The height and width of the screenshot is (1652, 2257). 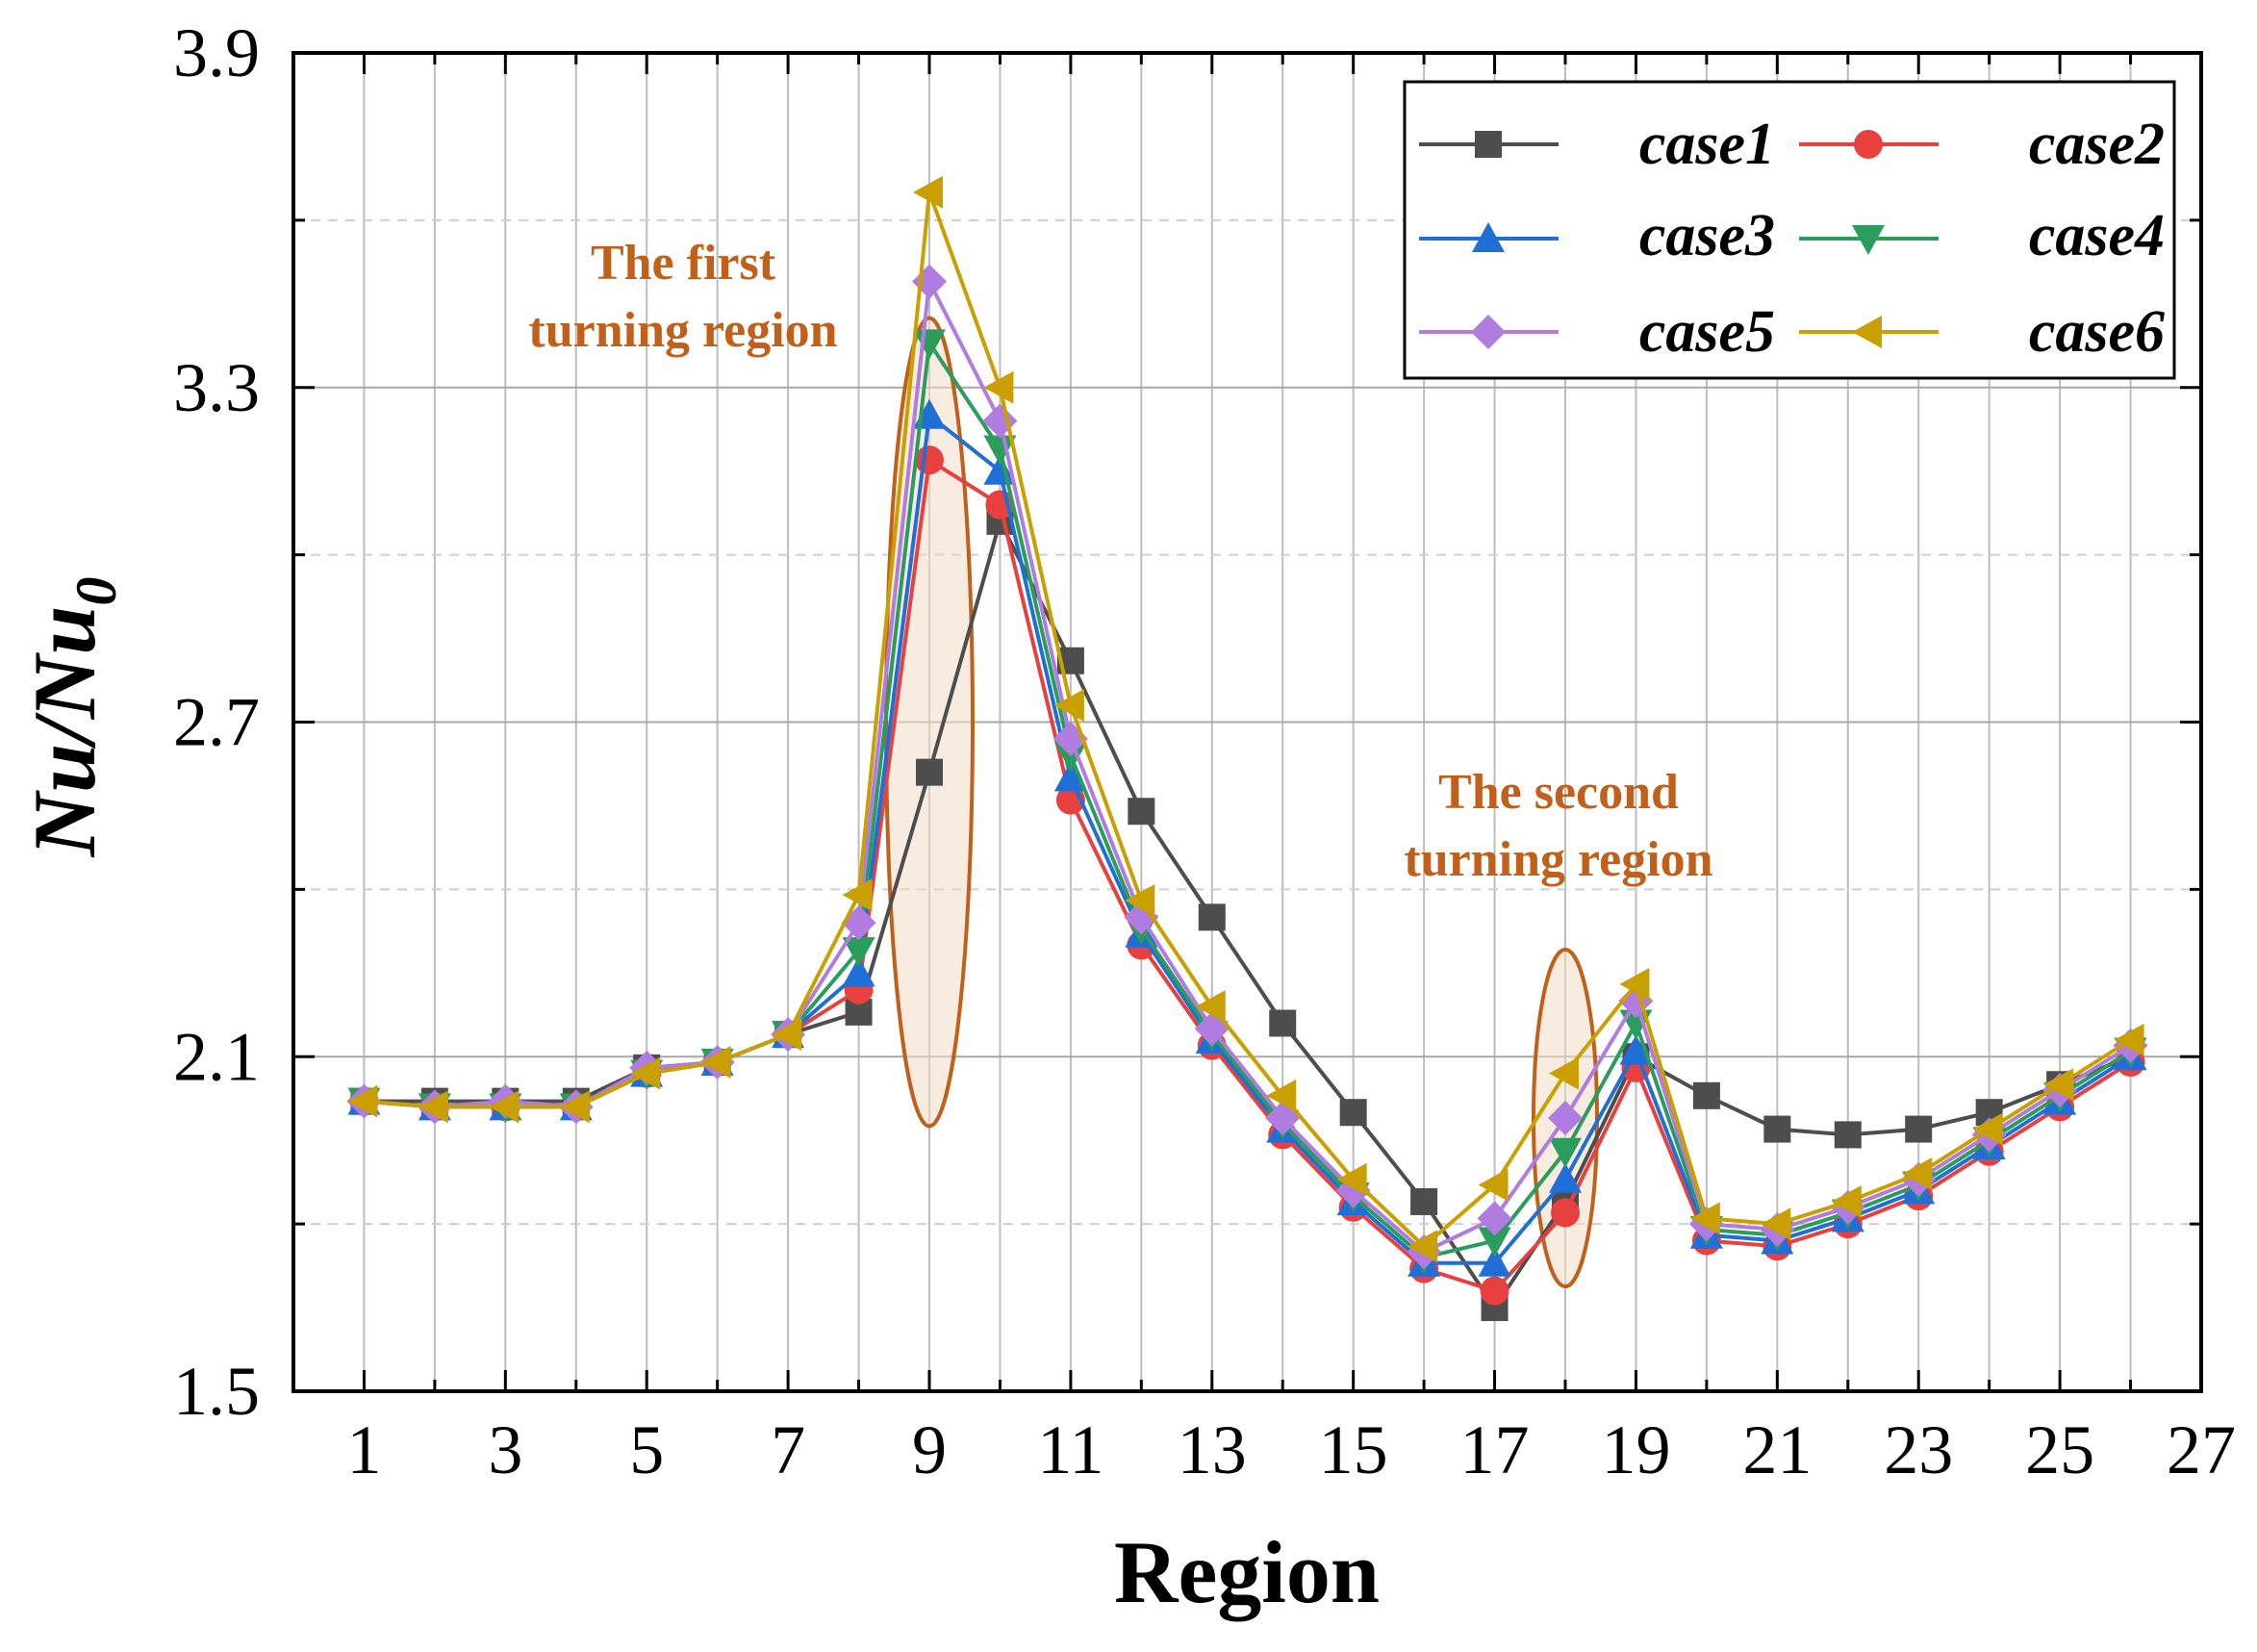 What do you see at coordinates (1495, 1449) in the screenshot?
I see `x-tick-label: 17` at bounding box center [1495, 1449].